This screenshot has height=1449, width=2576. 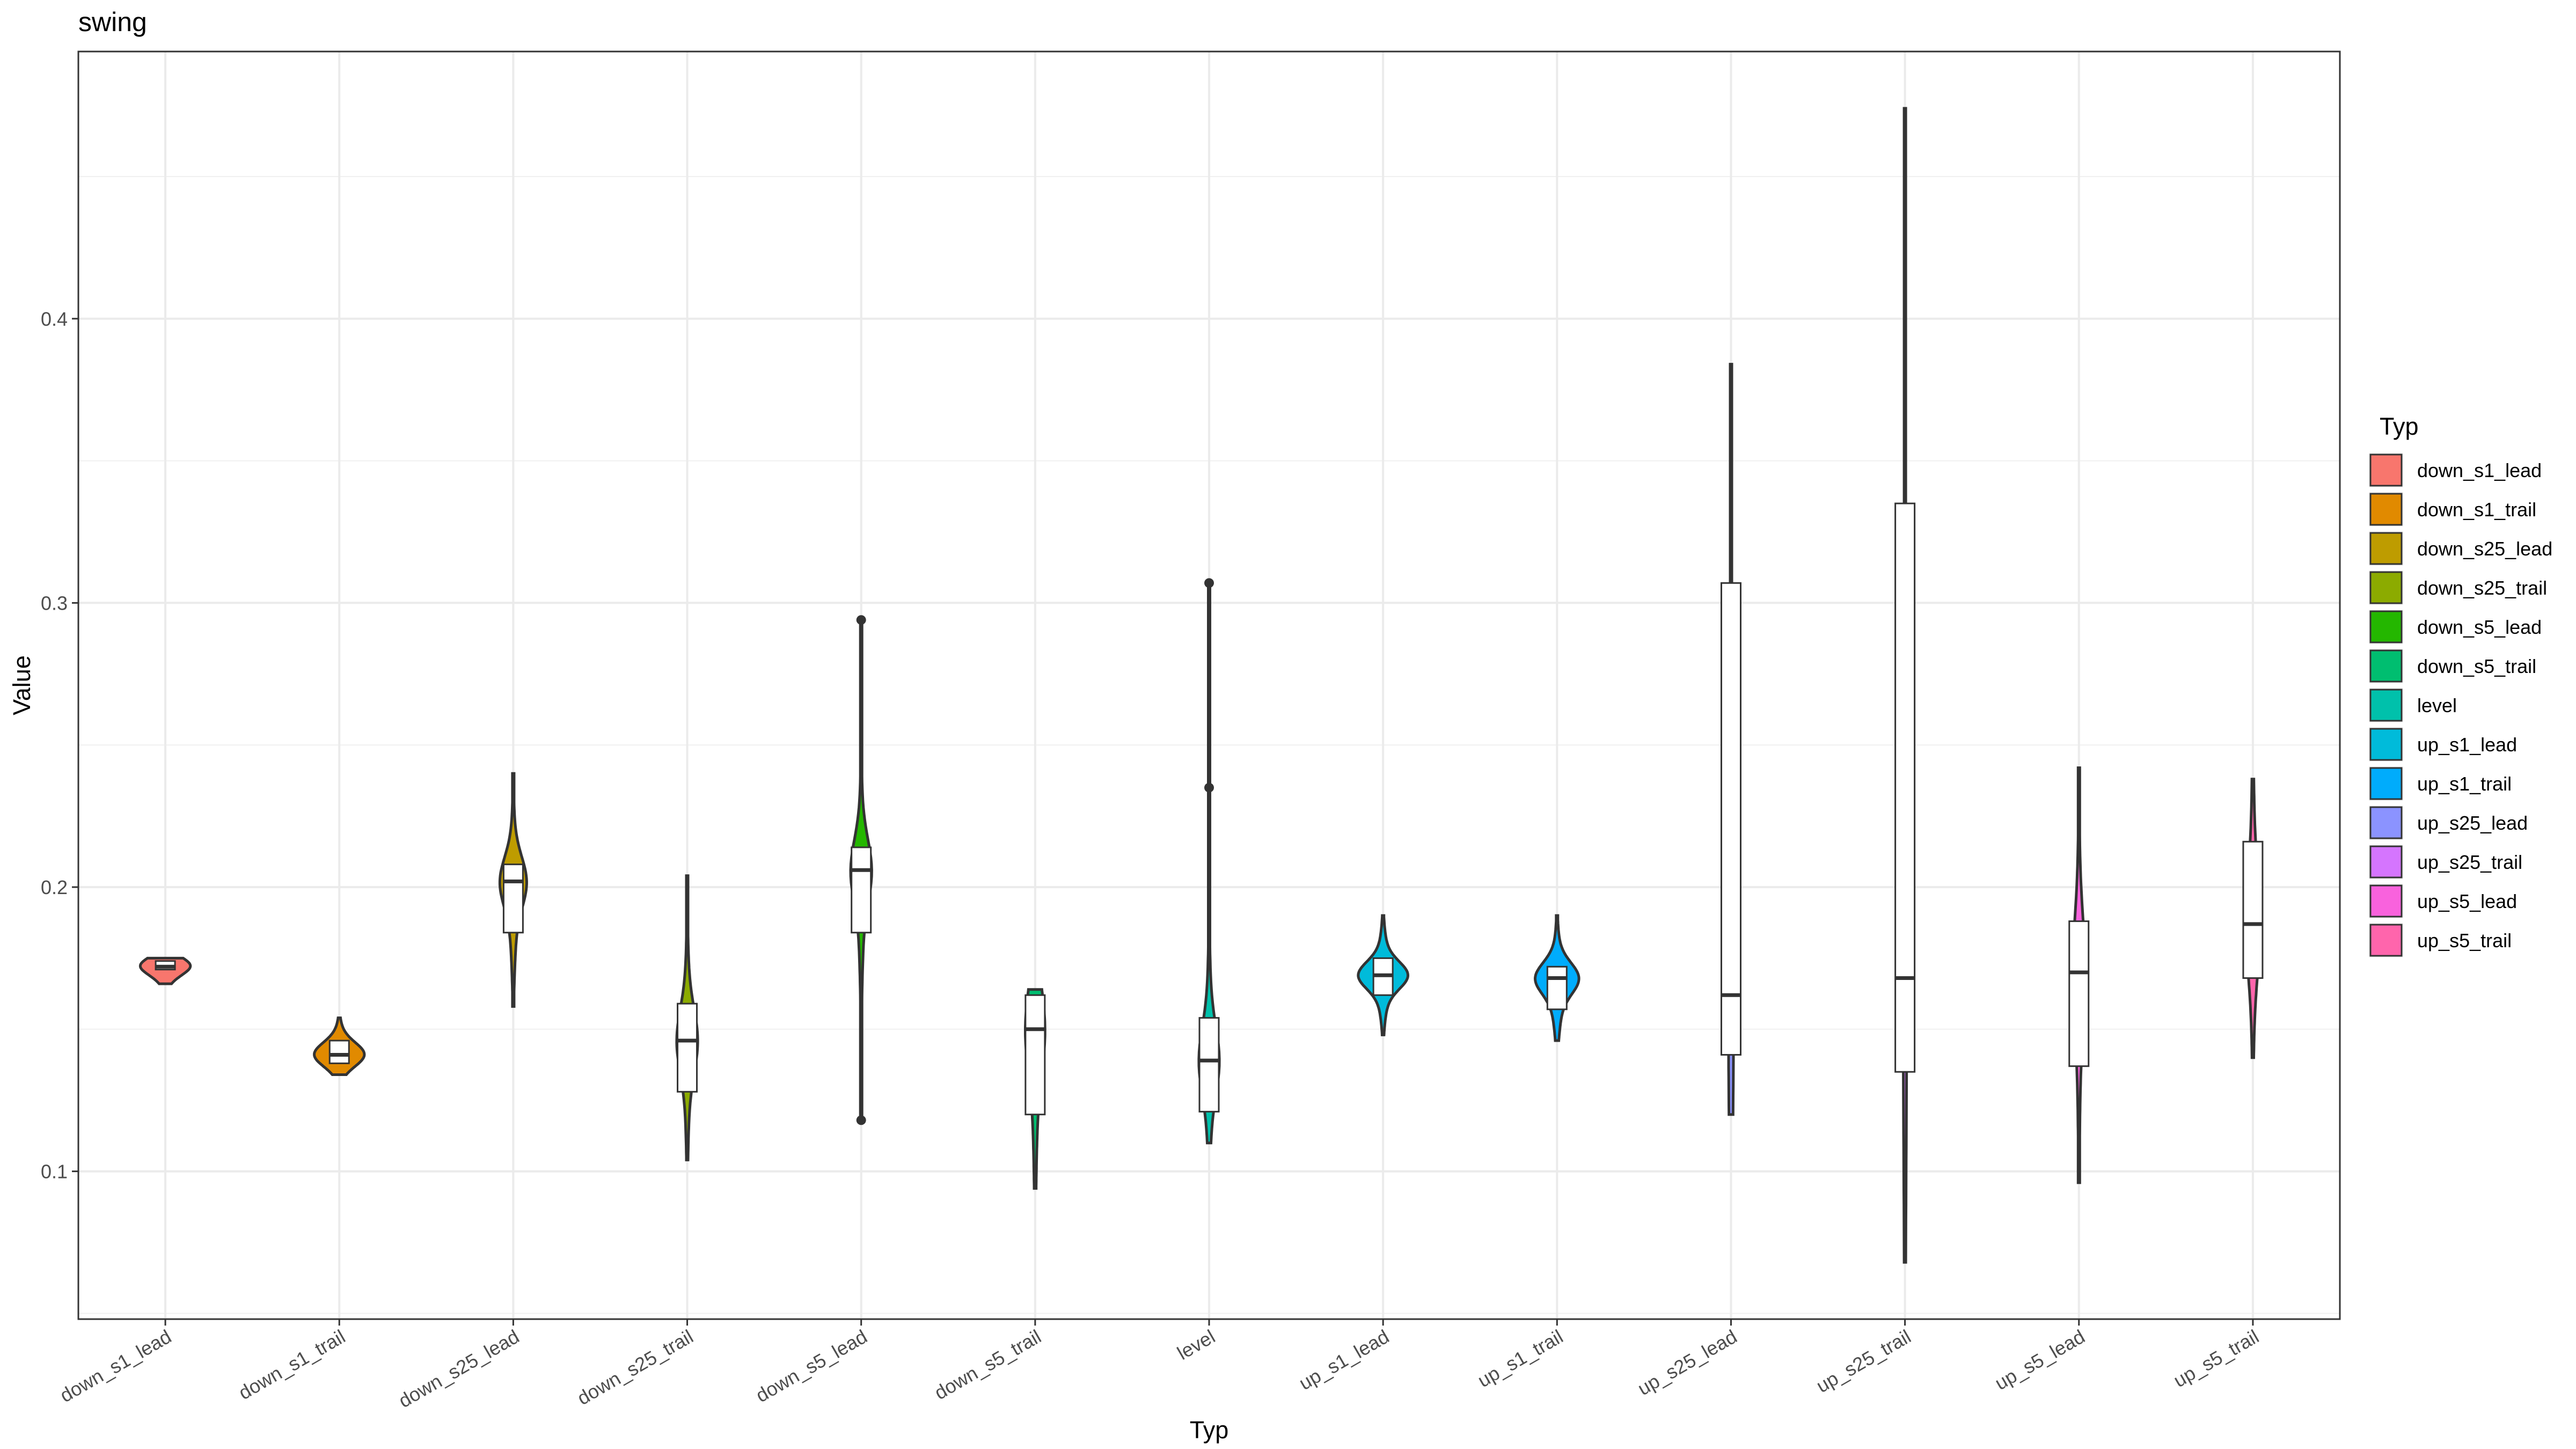 What do you see at coordinates (54, 603) in the screenshot?
I see `y-tick-label: 0.3` at bounding box center [54, 603].